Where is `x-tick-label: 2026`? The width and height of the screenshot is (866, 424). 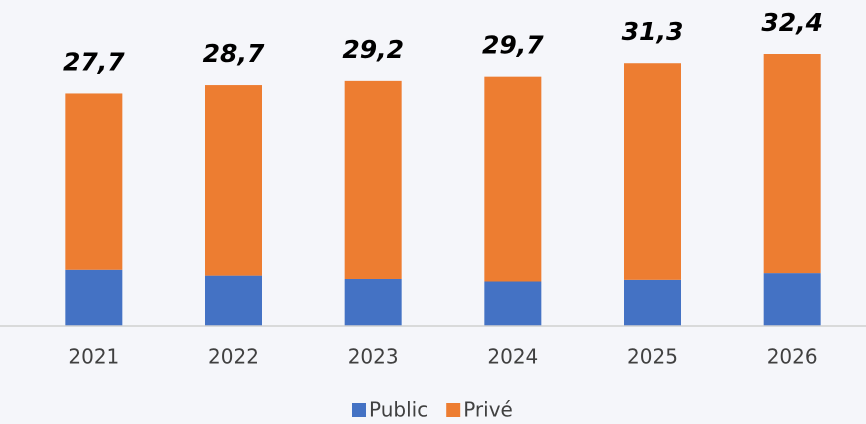
x-tick-label: 2026 is located at coordinates (792, 357).